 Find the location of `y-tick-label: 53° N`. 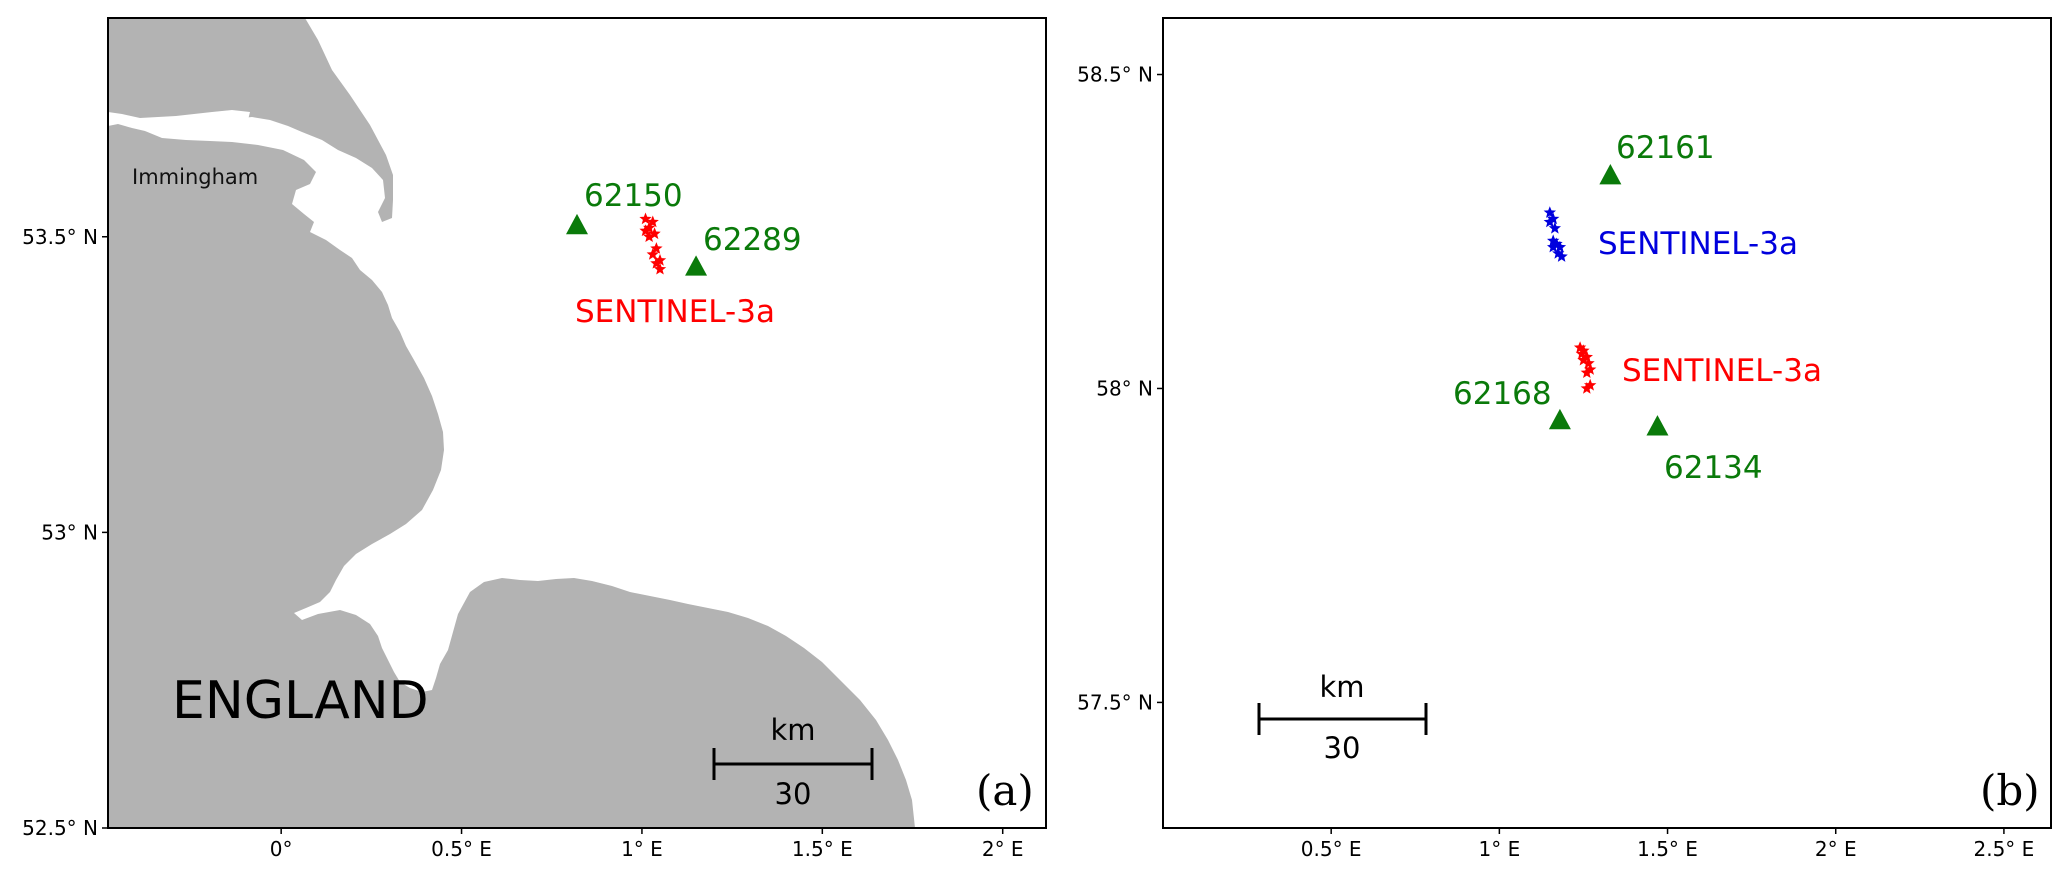

y-tick-label: 53° N is located at coordinates (69, 532).